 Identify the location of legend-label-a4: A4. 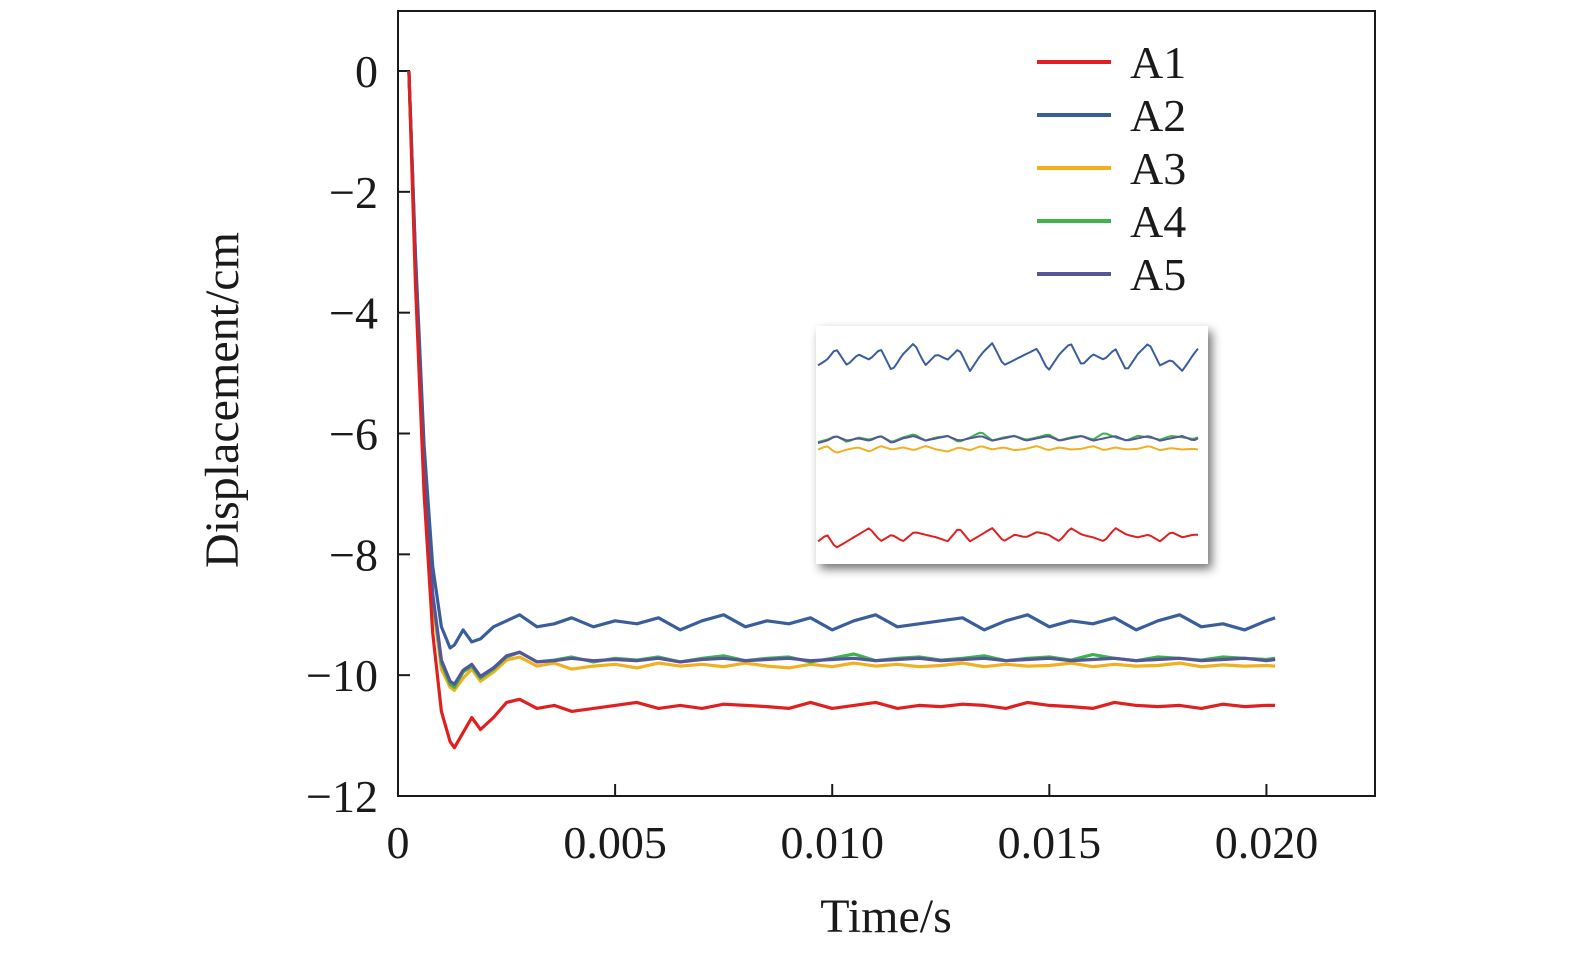
(1158, 221).